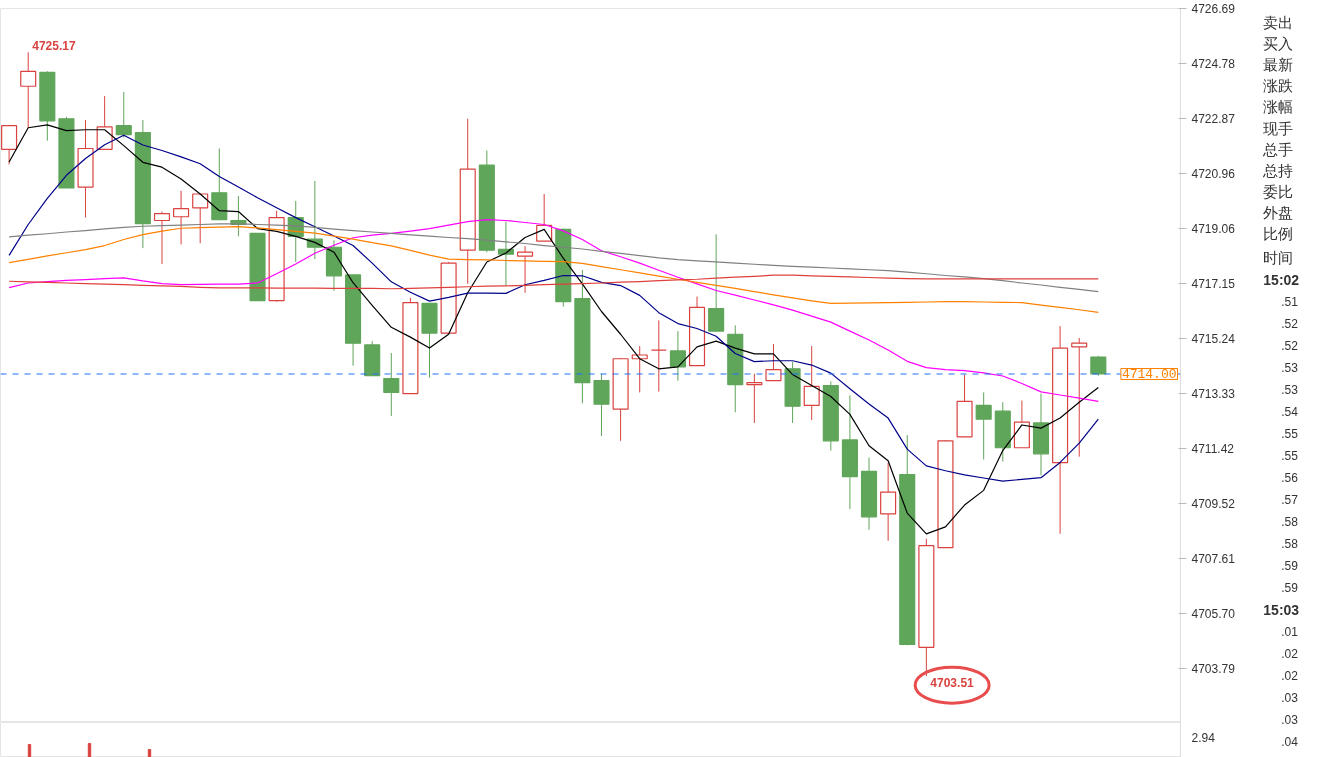  Describe the element at coordinates (1213, 503) in the screenshot. I see `y-tick-label: 4709.52` at that location.